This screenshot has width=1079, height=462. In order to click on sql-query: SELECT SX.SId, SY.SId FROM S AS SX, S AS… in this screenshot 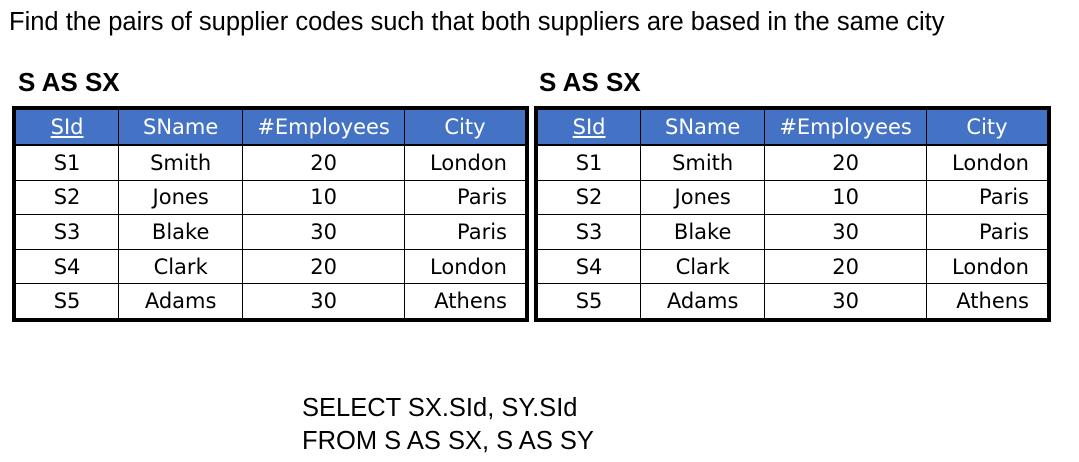, I will do `click(448, 425)`.